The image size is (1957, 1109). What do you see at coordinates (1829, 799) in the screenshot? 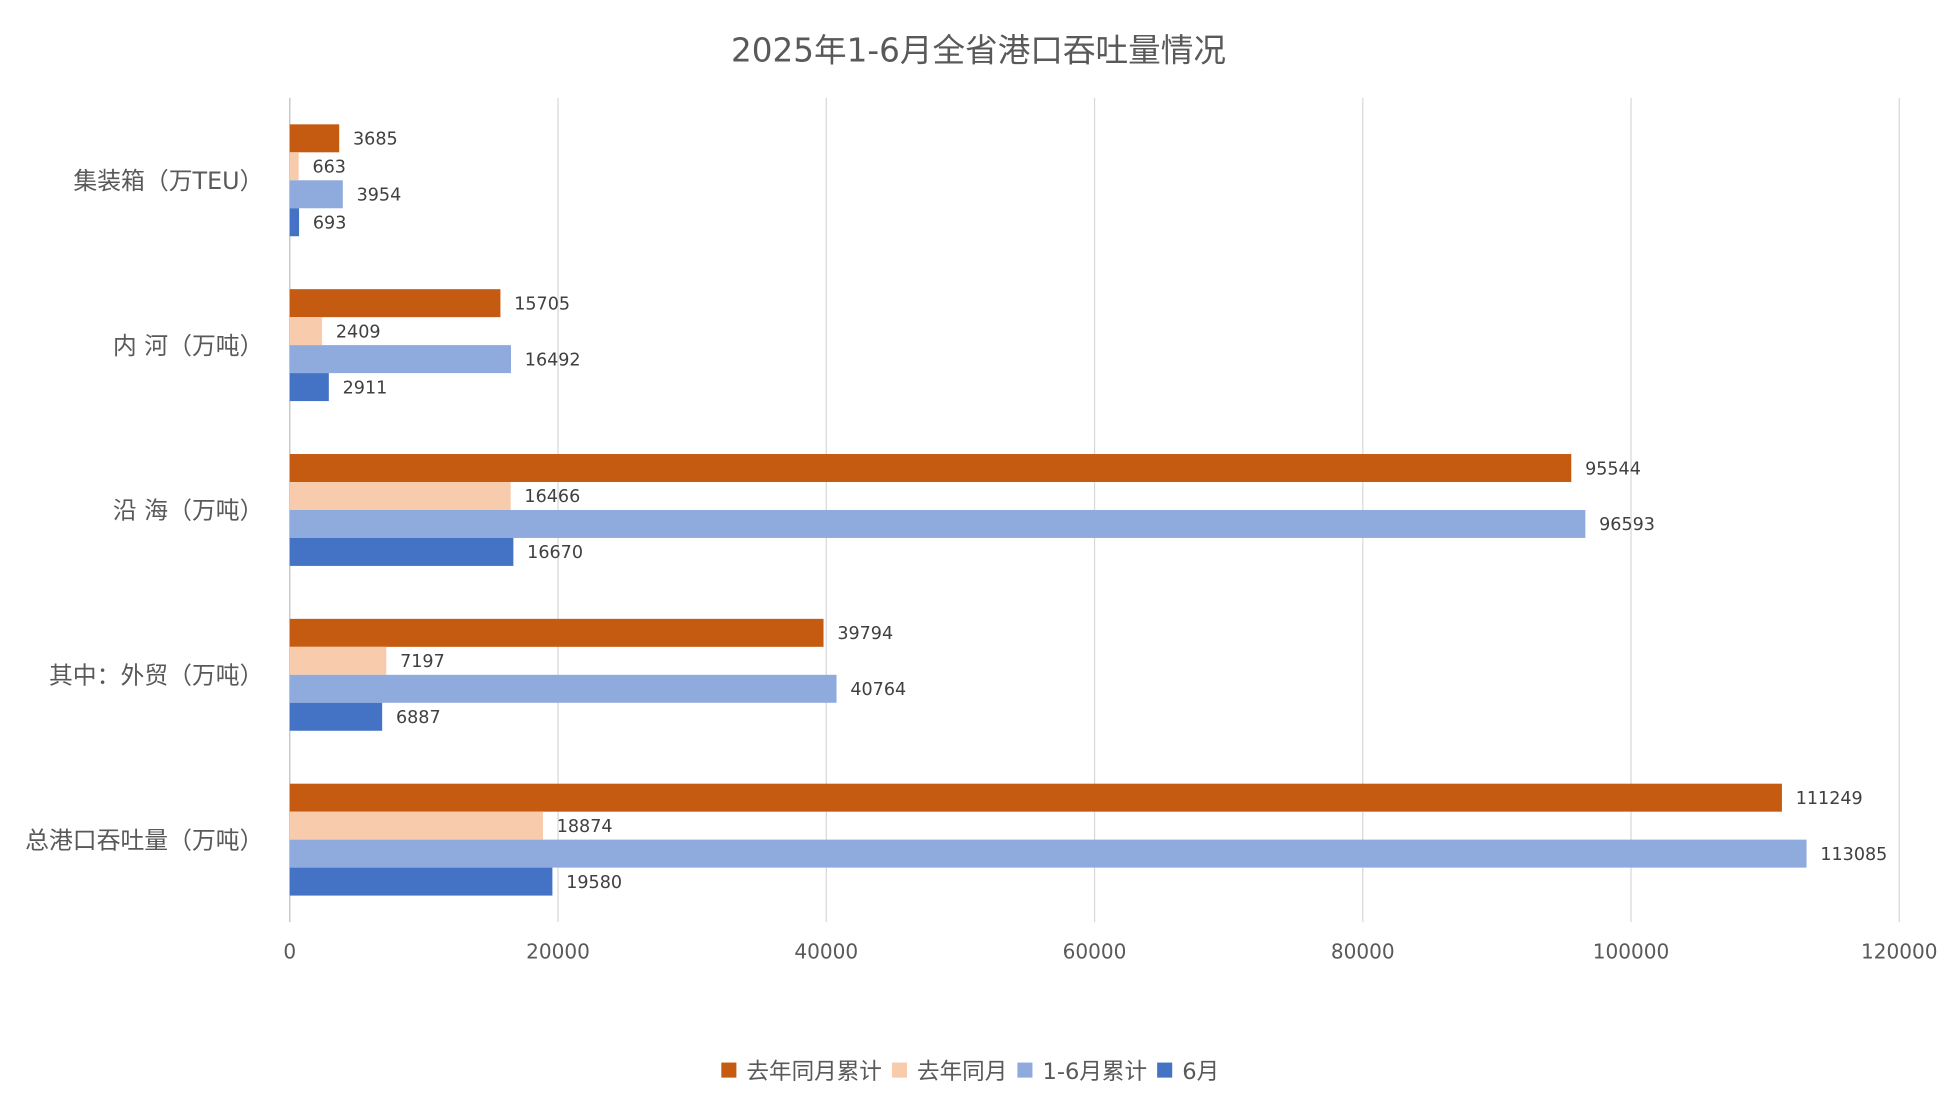
I see `data-label: 111249` at bounding box center [1829, 799].